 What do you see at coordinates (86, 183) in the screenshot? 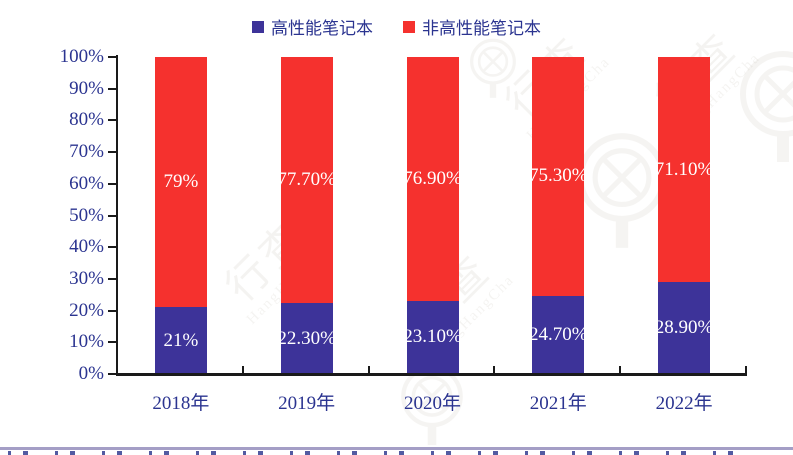
I see `y-axis-tick-label: 60%` at bounding box center [86, 183].